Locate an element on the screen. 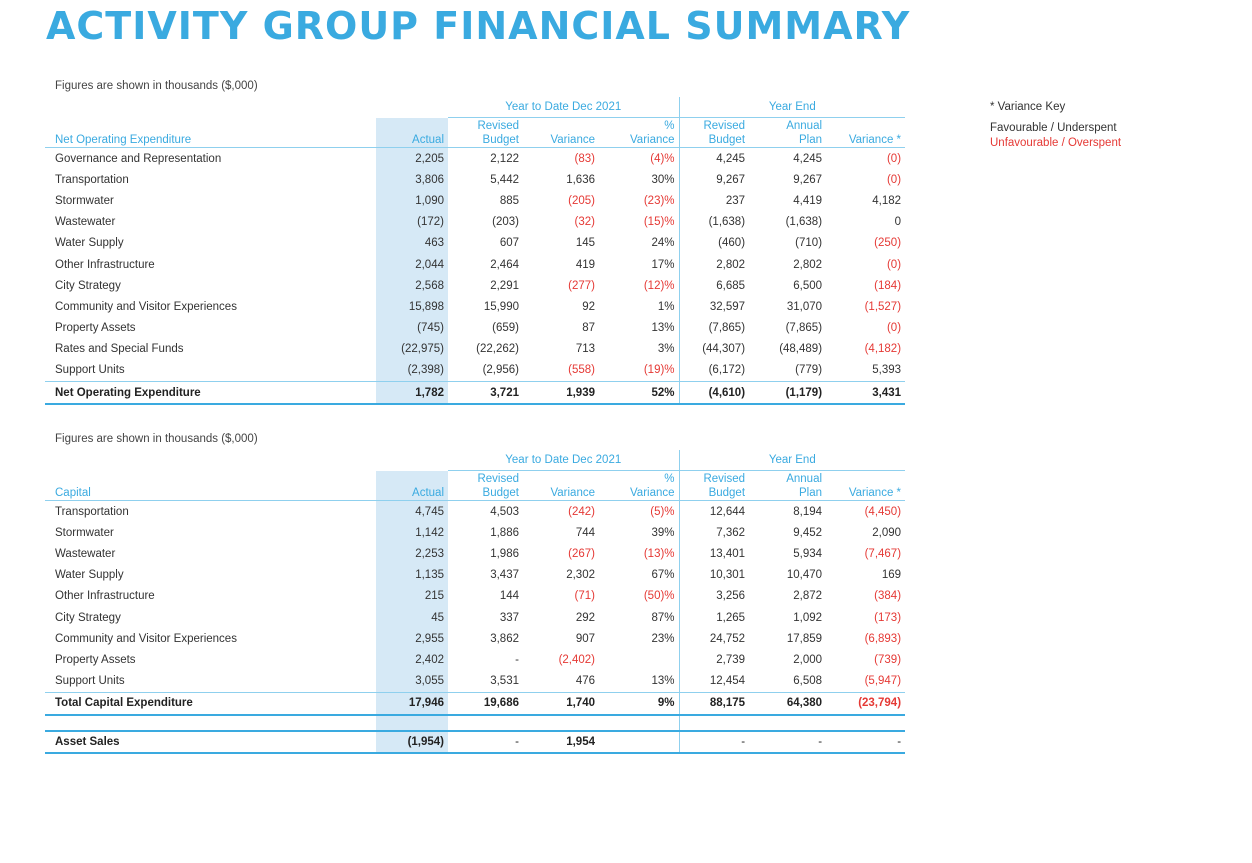 The height and width of the screenshot is (863, 1252). cell-variance: (83) is located at coordinates (584, 158).